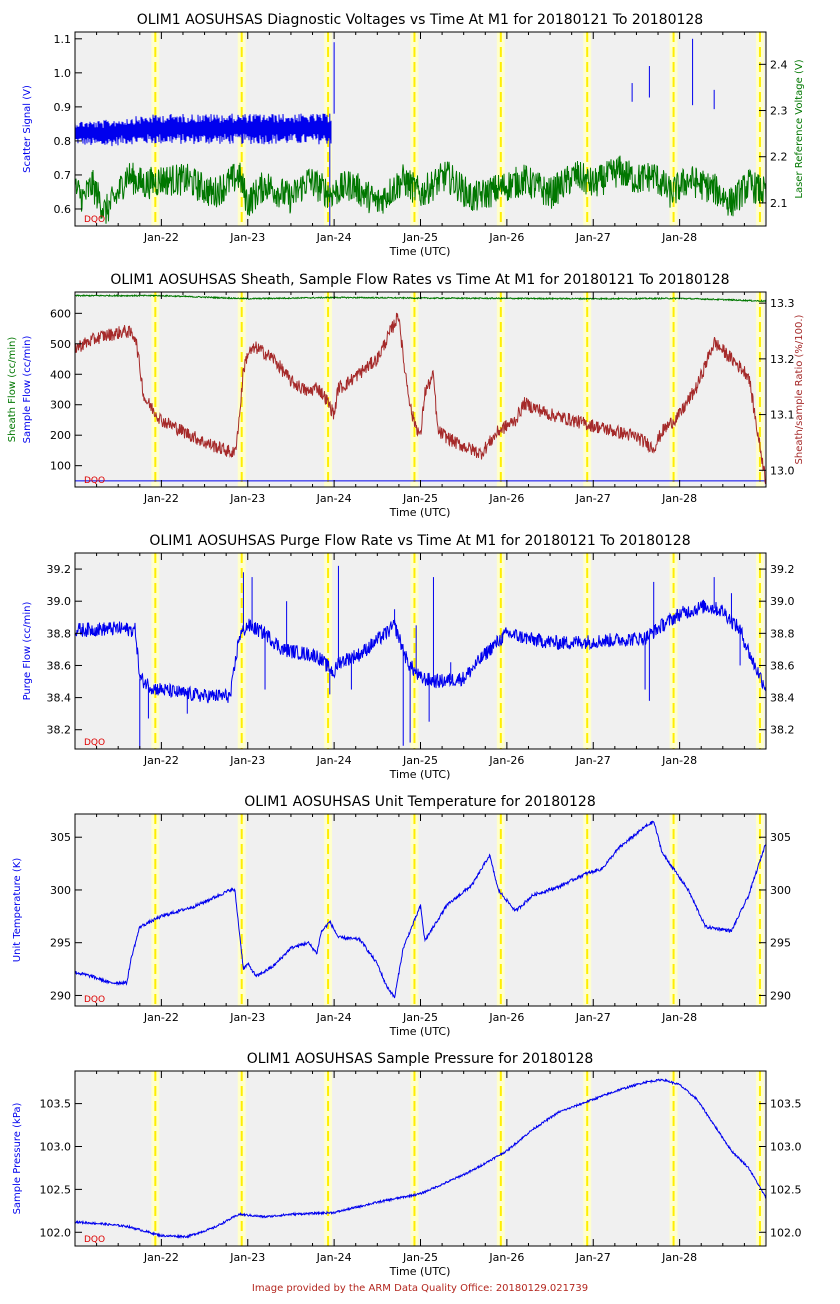 The width and height of the screenshot is (840, 1304). What do you see at coordinates (779, 64) in the screenshot?
I see `y-tick-label-right: 2.4` at bounding box center [779, 64].